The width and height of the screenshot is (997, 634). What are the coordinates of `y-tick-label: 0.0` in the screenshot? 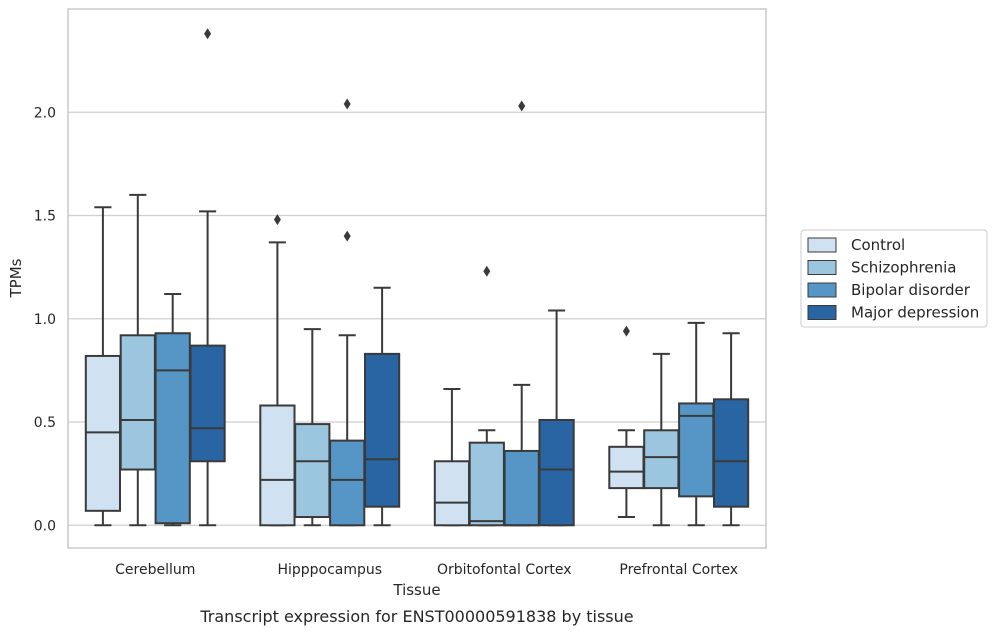 It's located at (45, 526).